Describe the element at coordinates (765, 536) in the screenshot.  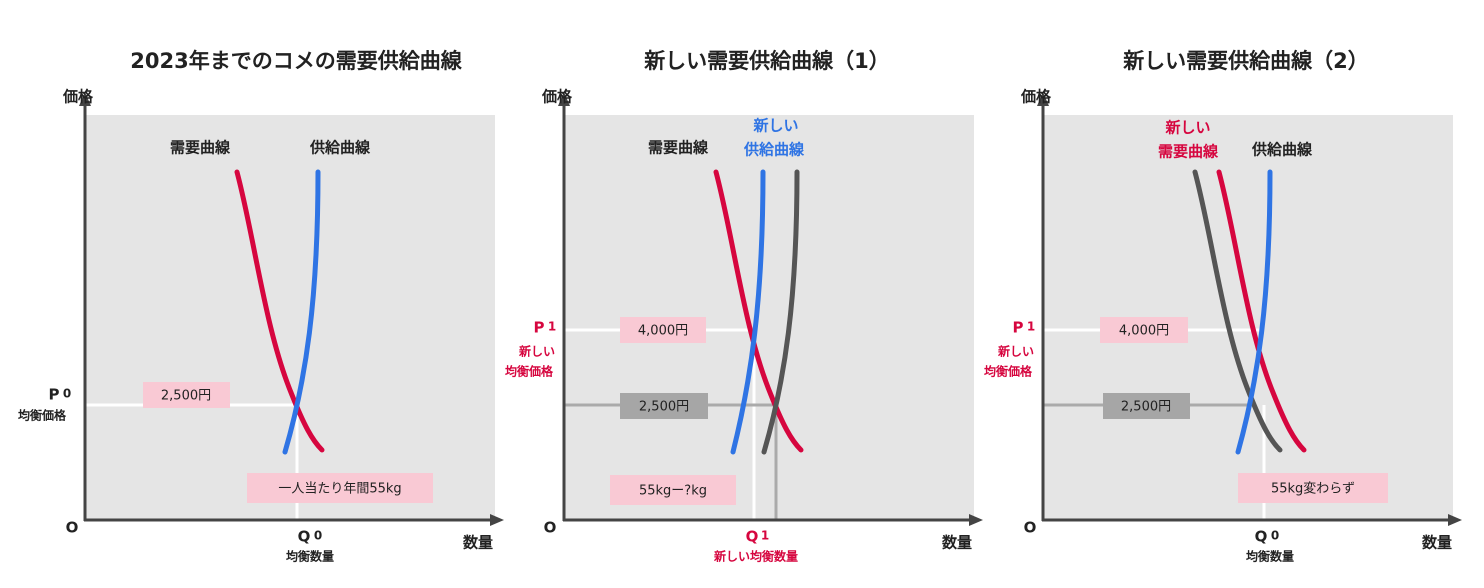
I see `q-subscript: 1` at that location.